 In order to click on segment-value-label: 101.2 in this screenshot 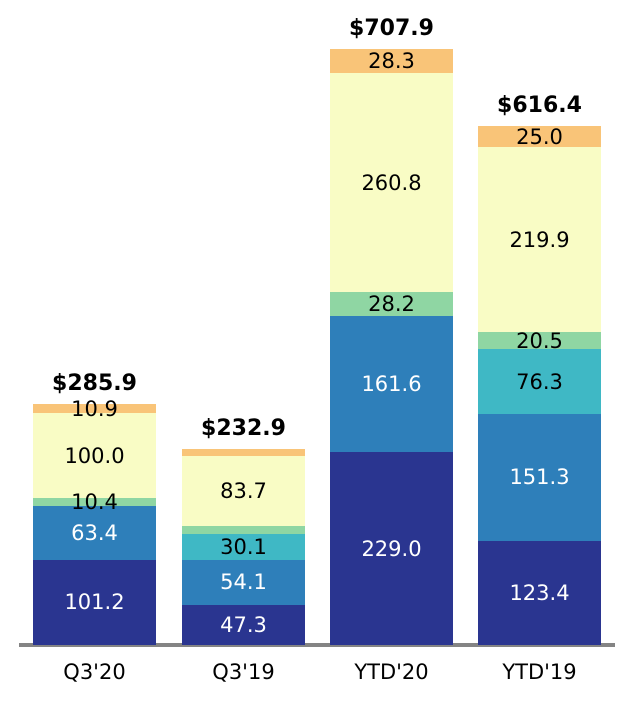, I will do `click(94, 602)`.